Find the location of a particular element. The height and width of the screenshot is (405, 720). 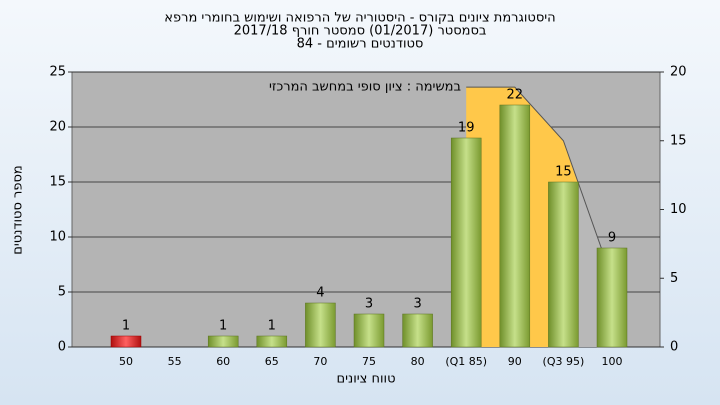

annotation: במשימה : ציון סופי במחשב המרכזי is located at coordinates (365, 87).